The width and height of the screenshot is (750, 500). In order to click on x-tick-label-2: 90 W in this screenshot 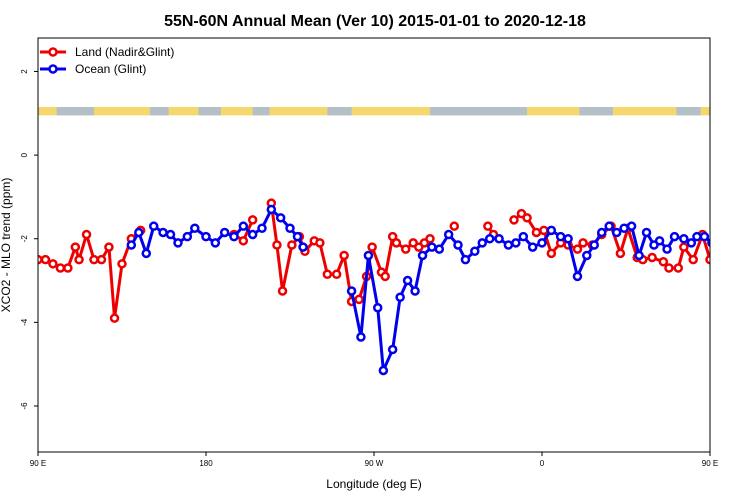, I will do `click(374, 463)`.